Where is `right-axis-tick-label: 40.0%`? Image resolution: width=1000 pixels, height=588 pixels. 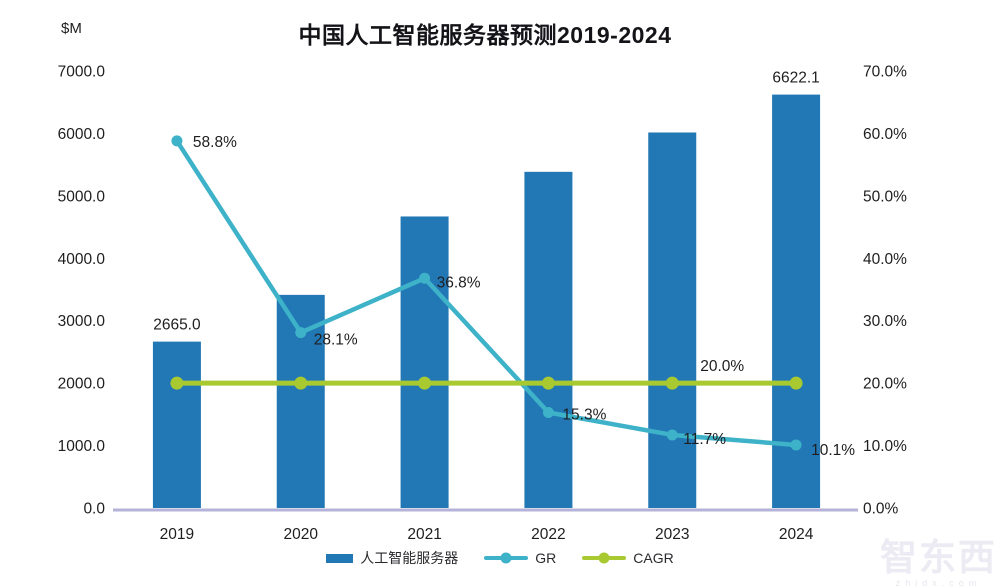
right-axis-tick-label: 40.0% is located at coordinates (885, 259).